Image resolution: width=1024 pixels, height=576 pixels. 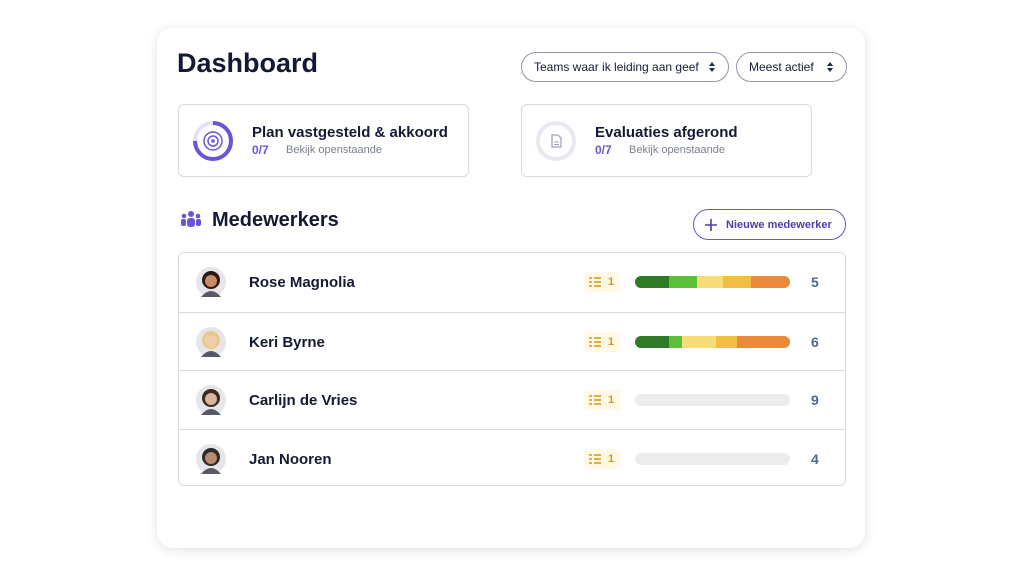 What do you see at coordinates (815, 458) in the screenshot?
I see `total-count: 4` at bounding box center [815, 458].